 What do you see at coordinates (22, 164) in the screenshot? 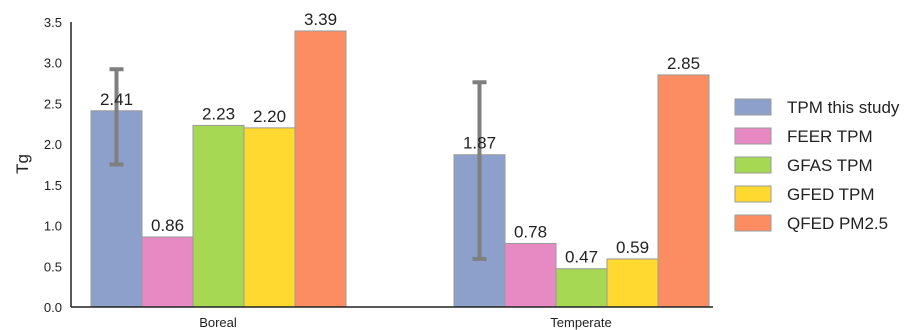
I see `y-axis-title: Tg` at bounding box center [22, 164].